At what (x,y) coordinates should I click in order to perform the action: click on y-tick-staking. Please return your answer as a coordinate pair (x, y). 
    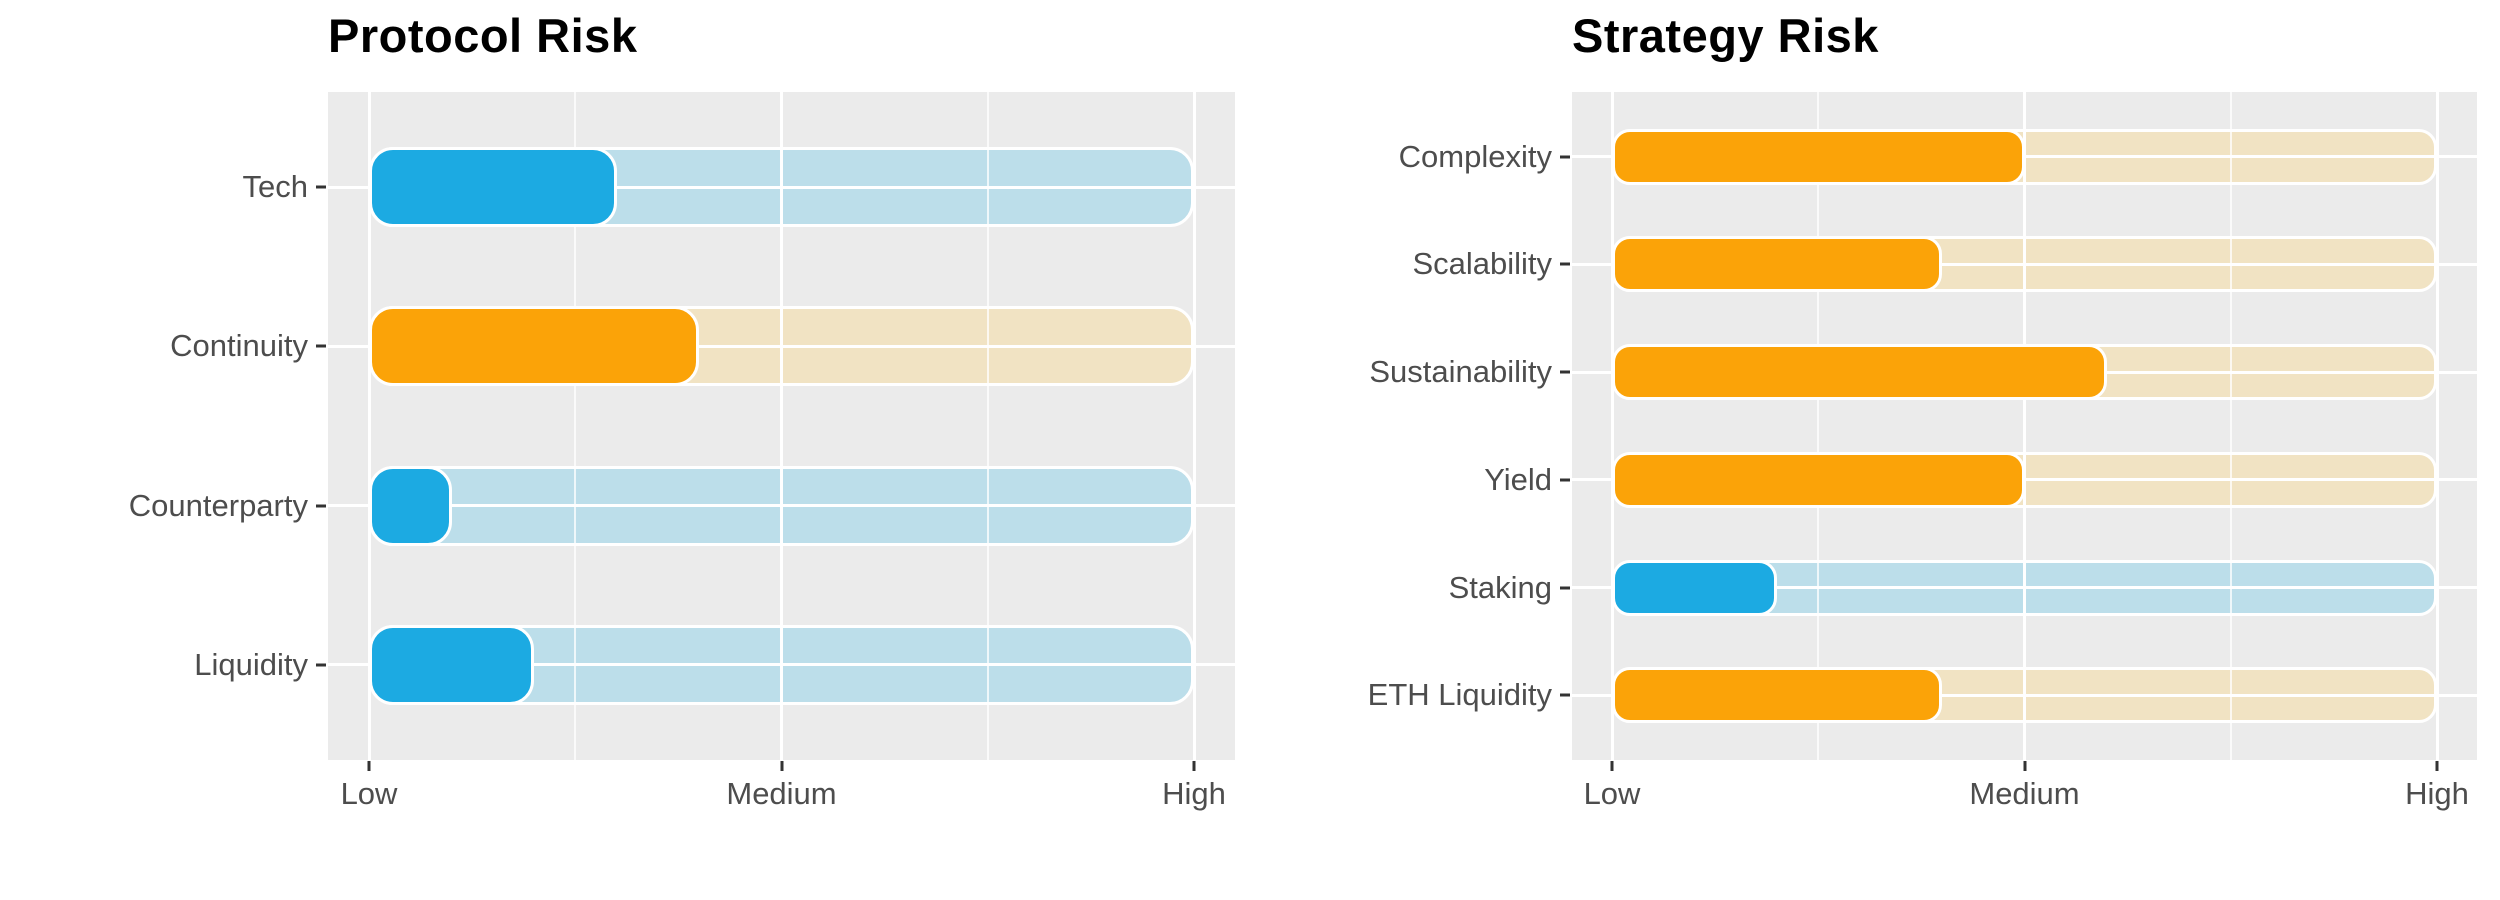
    Looking at the image, I should click on (1565, 588).